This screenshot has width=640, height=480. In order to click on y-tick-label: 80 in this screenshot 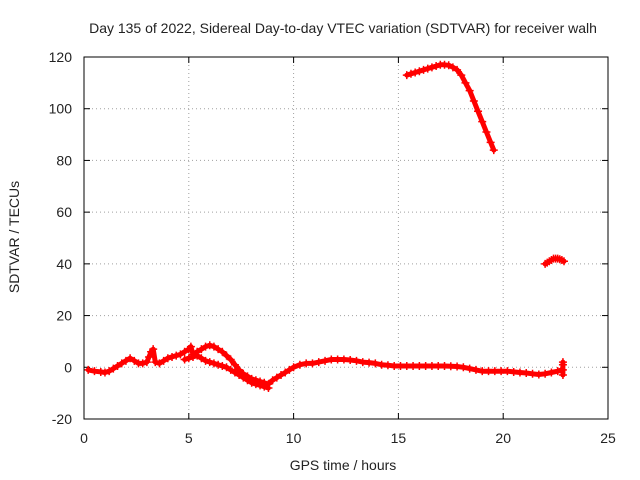, I will do `click(64, 160)`.